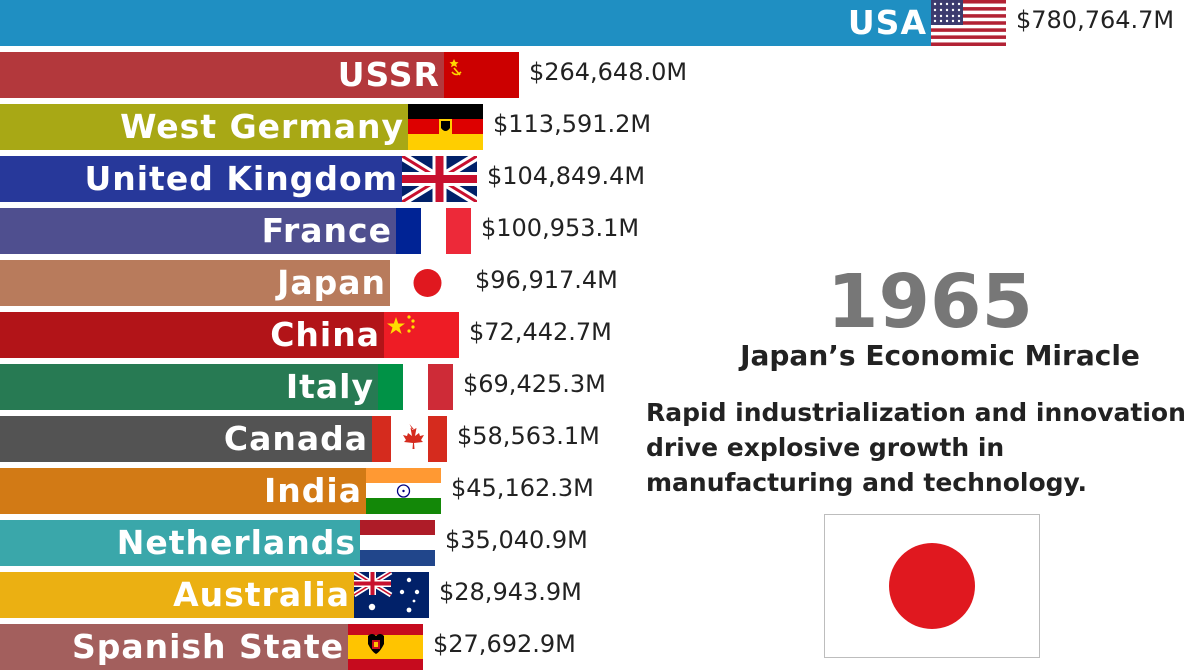 The image size is (1201, 672). I want to click on bar-italy, so click(189, 387).